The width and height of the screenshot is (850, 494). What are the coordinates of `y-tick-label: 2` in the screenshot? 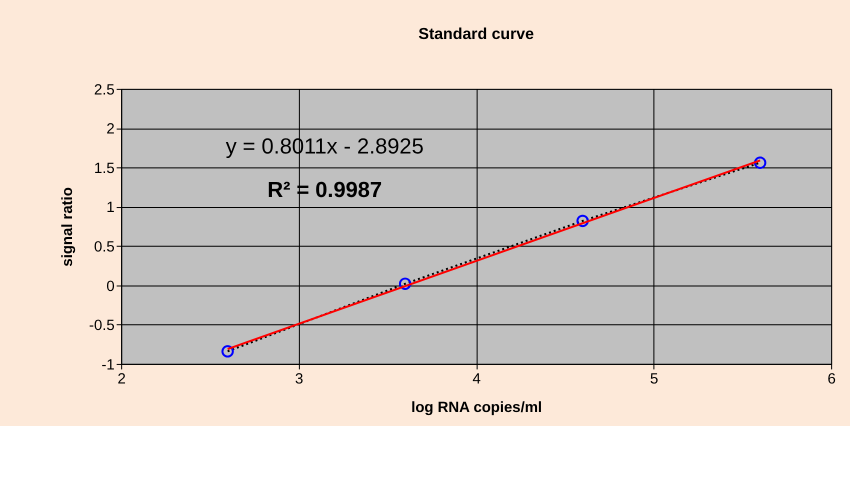 It's located at (110, 130).